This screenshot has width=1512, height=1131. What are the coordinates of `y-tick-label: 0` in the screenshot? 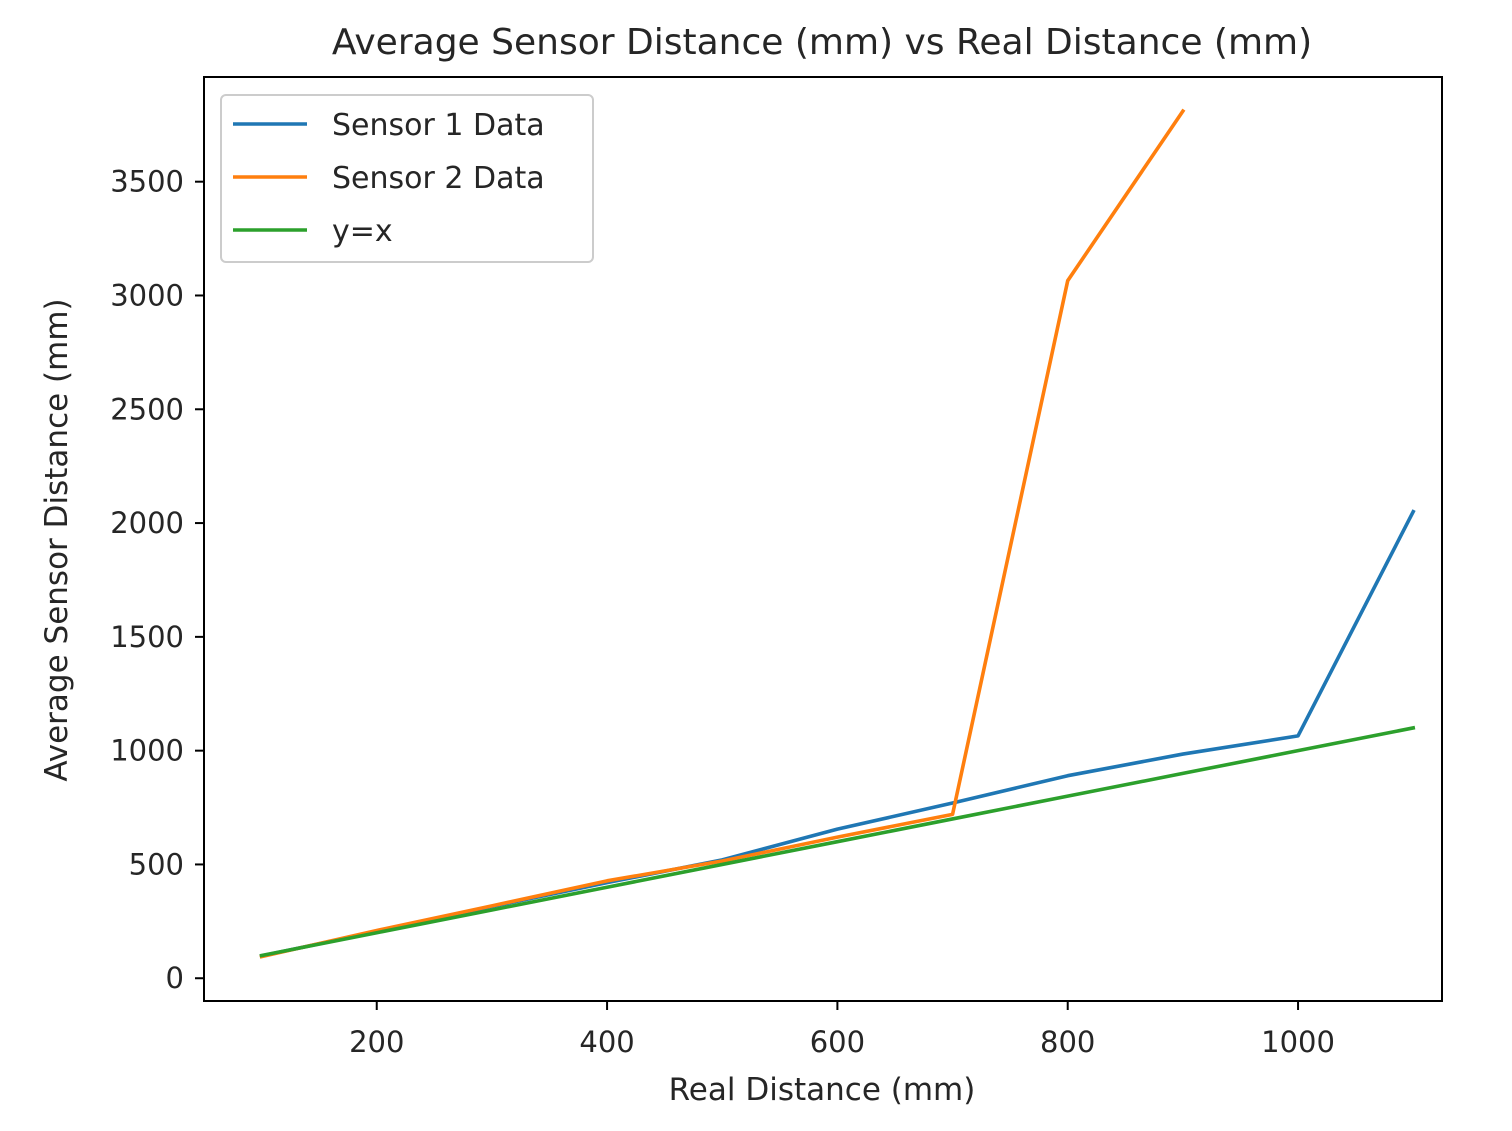 It's located at (175, 978).